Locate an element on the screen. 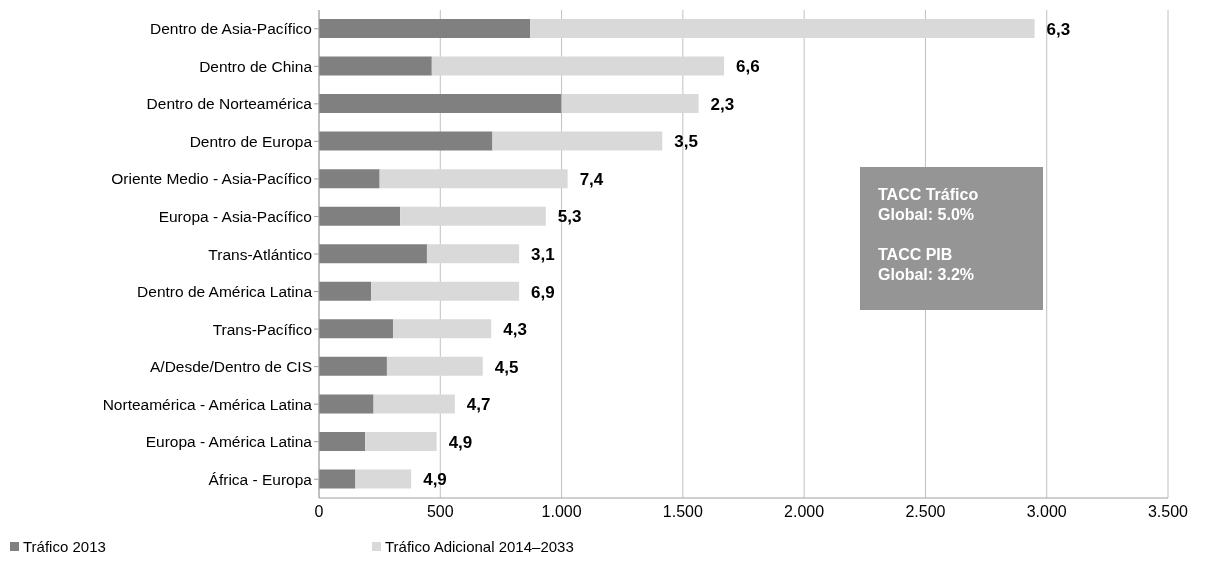 The width and height of the screenshot is (1205, 585). y-tick-label: Dentro de Europa is located at coordinates (251, 141).